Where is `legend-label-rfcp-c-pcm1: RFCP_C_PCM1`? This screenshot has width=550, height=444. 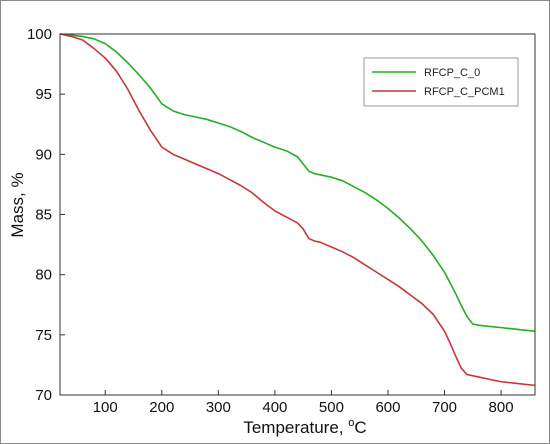
legend-label-rfcp-c-pcm1: RFCP_C_PCM1 is located at coordinates (464, 92).